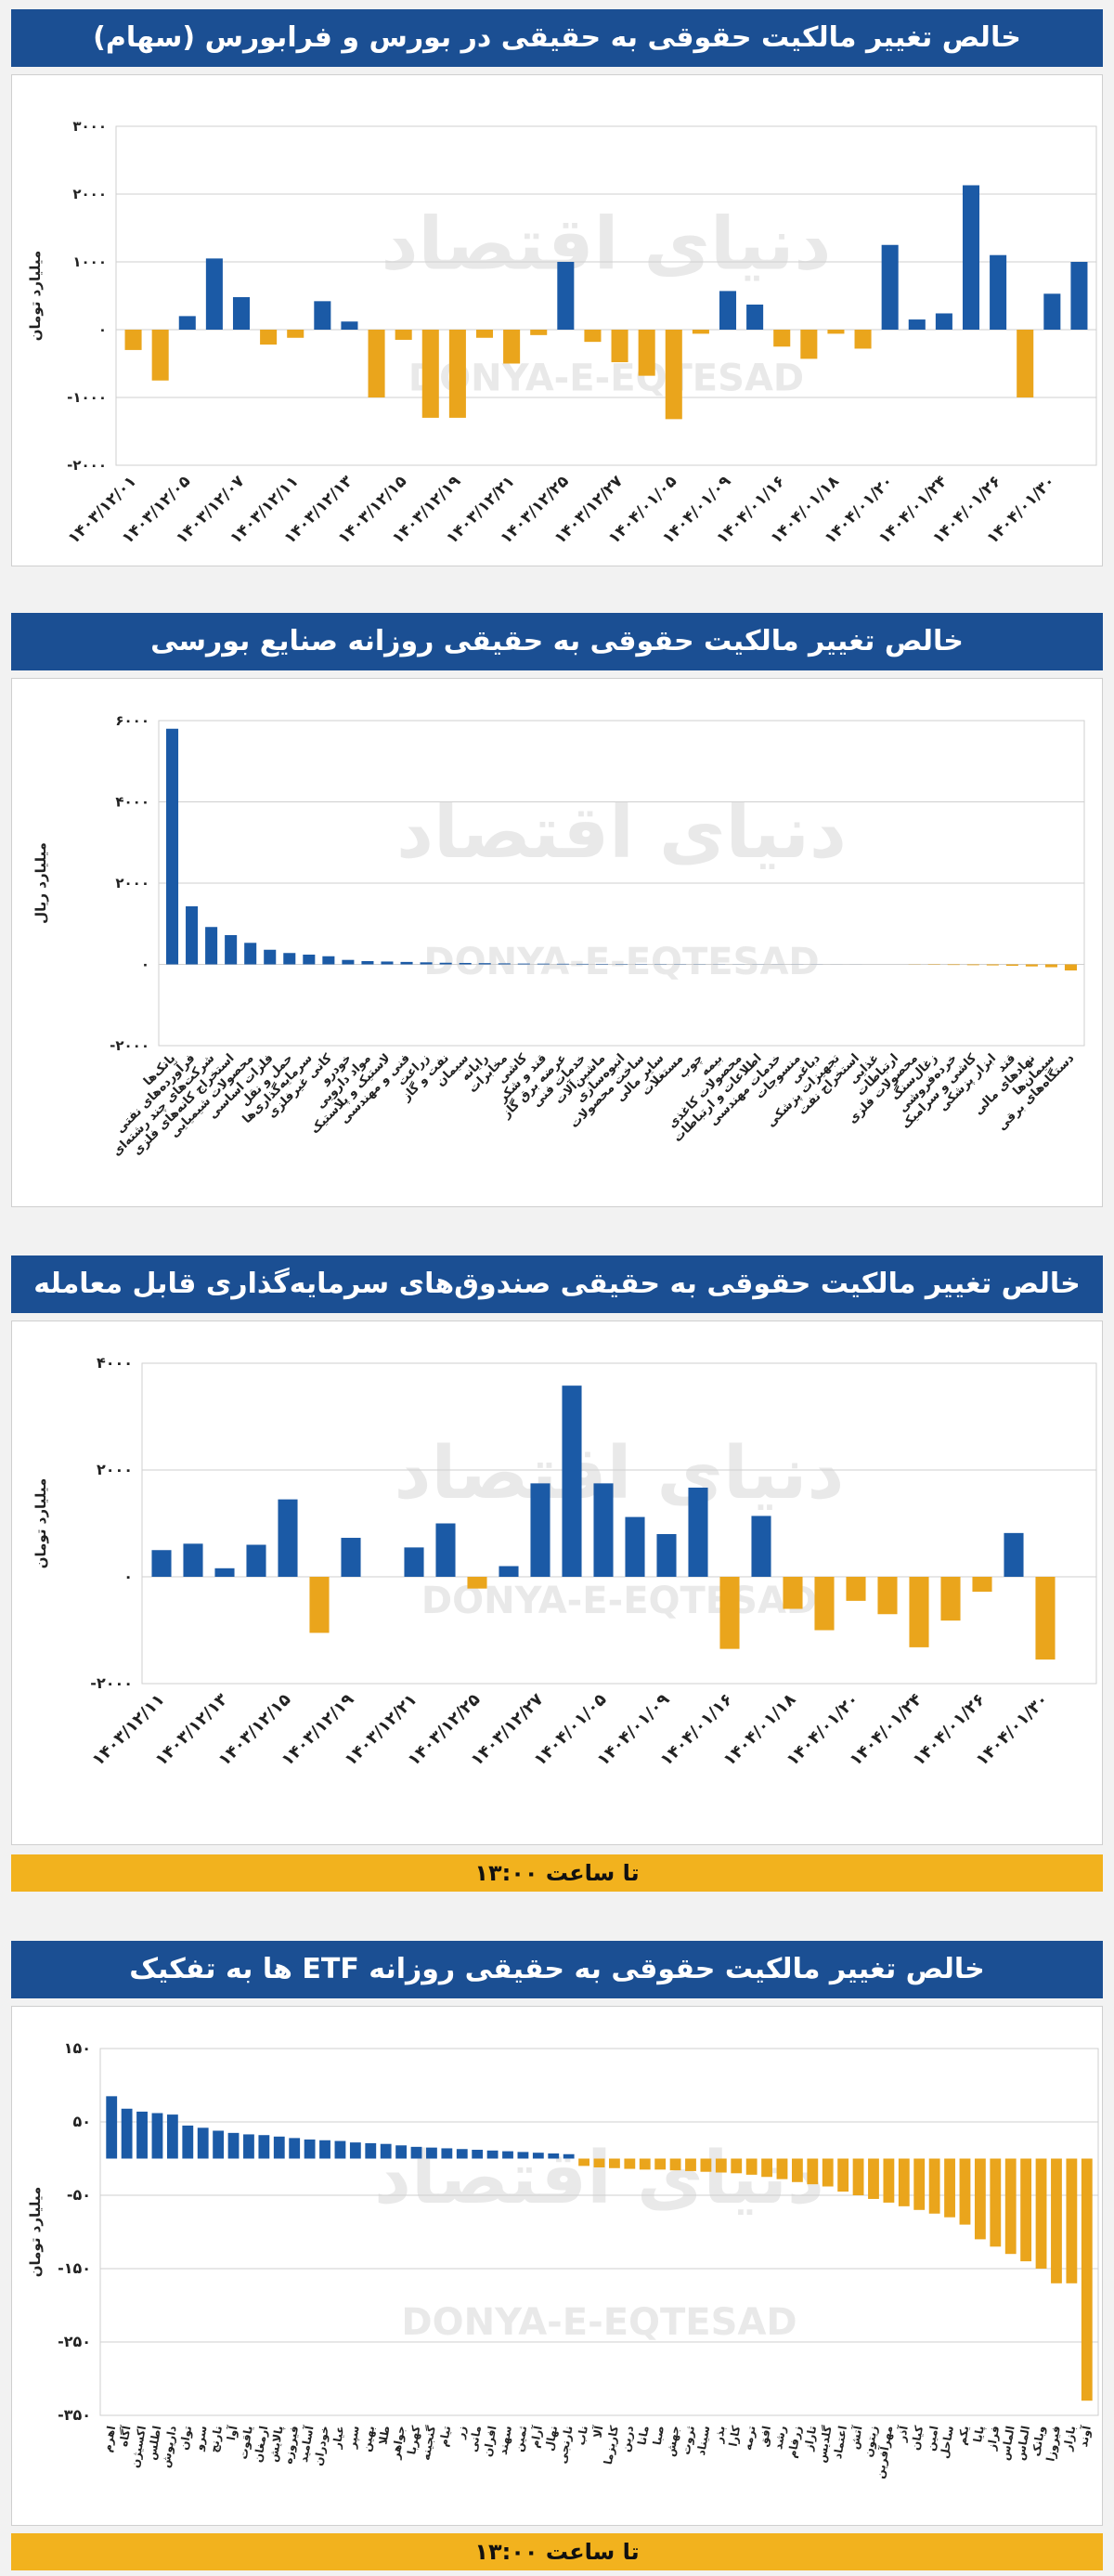 The height and width of the screenshot is (2576, 1114). What do you see at coordinates (932, 2438) in the screenshot?
I see `x-tick-label: امین` at bounding box center [932, 2438].